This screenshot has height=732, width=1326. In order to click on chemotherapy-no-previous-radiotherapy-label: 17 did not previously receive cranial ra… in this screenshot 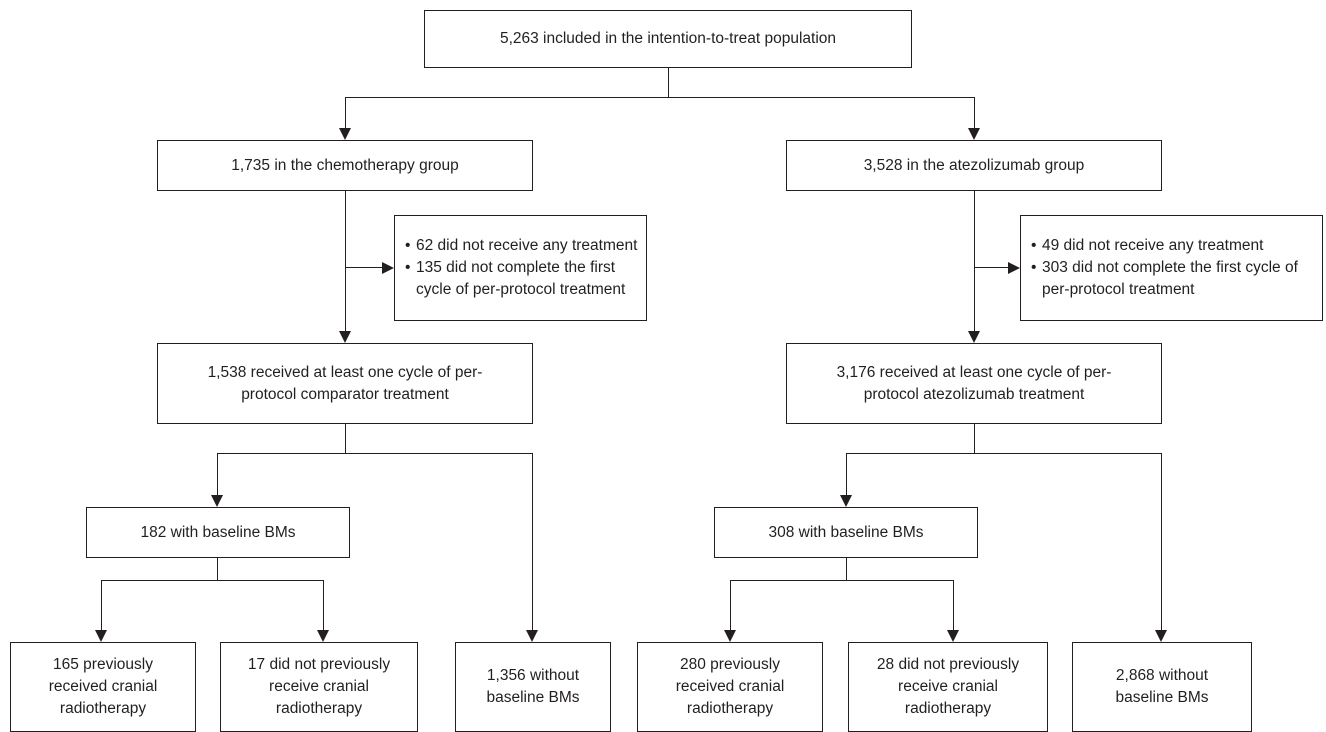, I will do `click(319, 686)`.